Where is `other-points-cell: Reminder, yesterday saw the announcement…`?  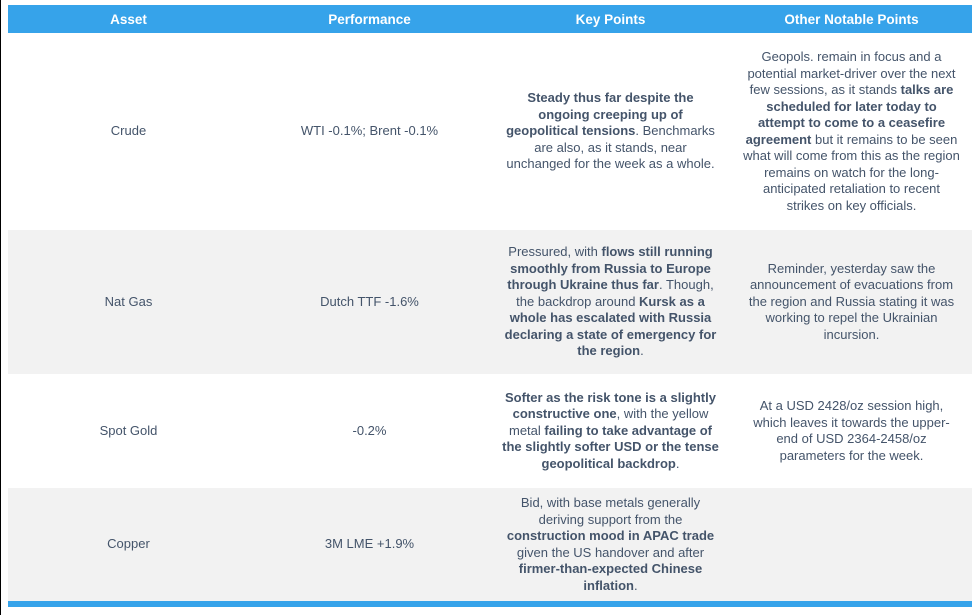
other-points-cell: Reminder, yesterday saw the announcement… is located at coordinates (851, 301).